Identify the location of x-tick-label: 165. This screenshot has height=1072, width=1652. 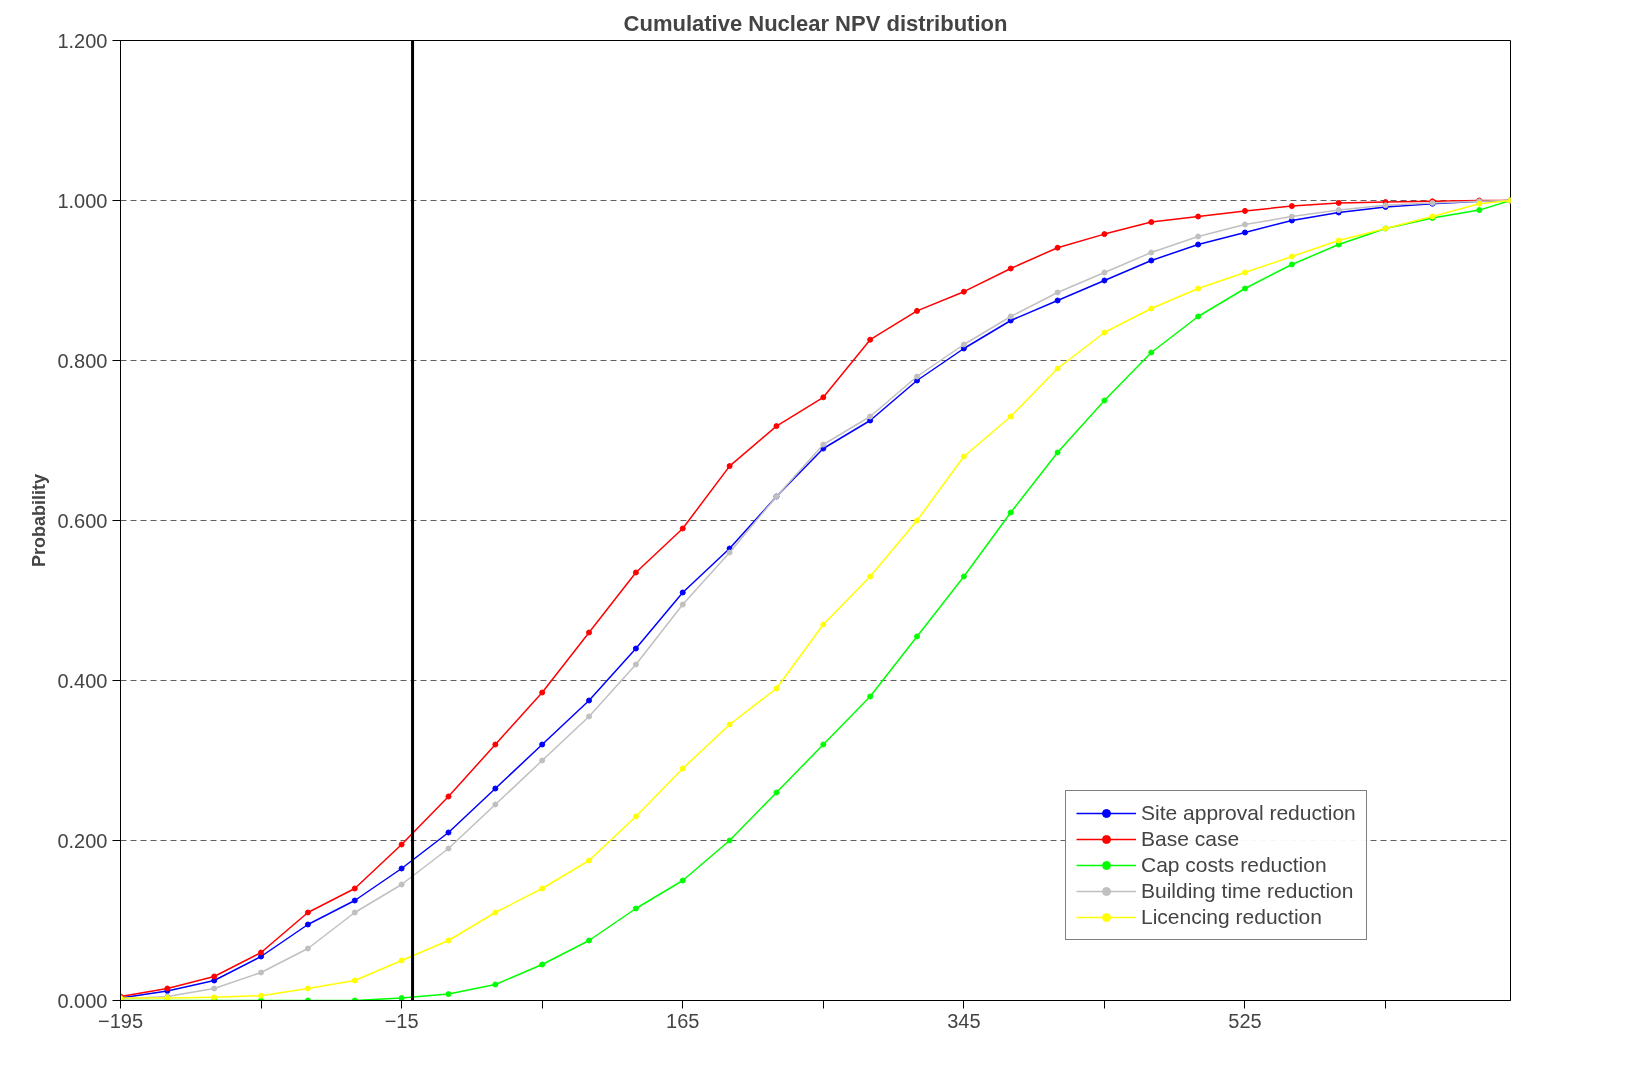
(683, 1020).